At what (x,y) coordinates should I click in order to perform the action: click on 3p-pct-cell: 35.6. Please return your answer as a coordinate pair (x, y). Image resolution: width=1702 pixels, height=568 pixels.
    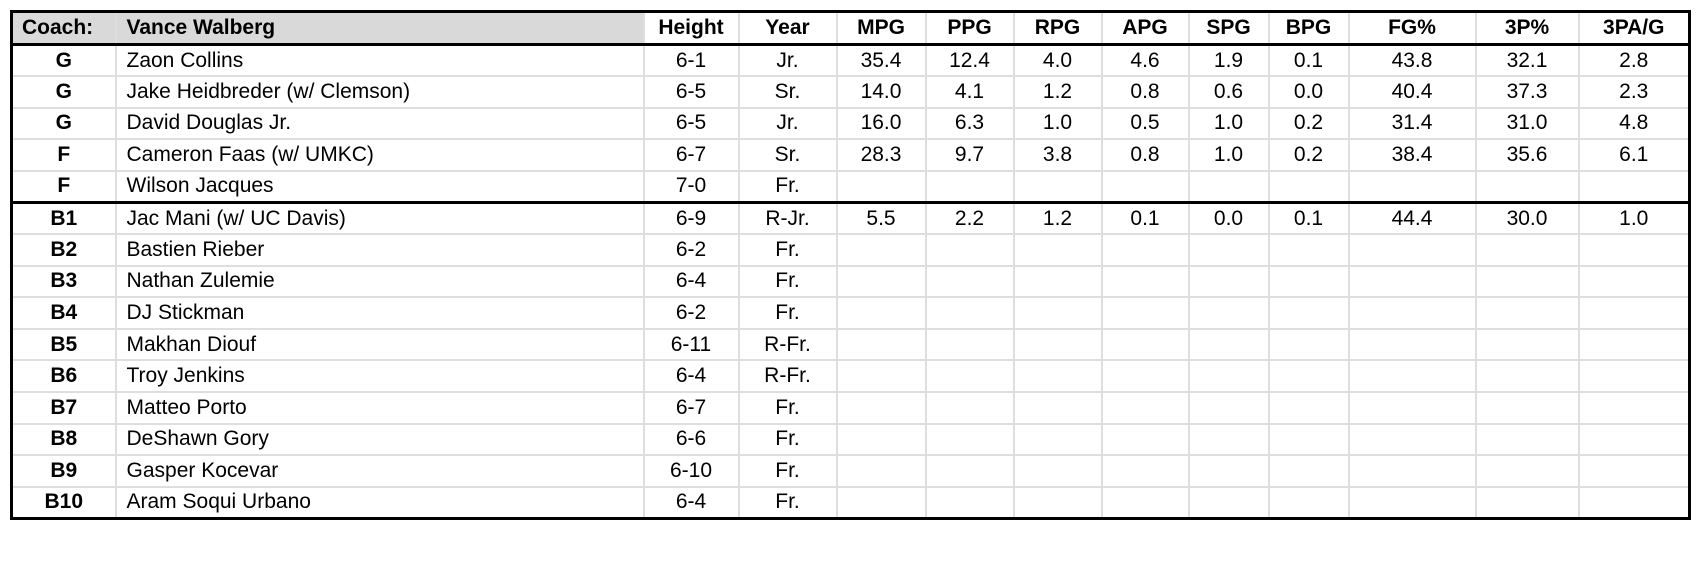
    Looking at the image, I should click on (1527, 155).